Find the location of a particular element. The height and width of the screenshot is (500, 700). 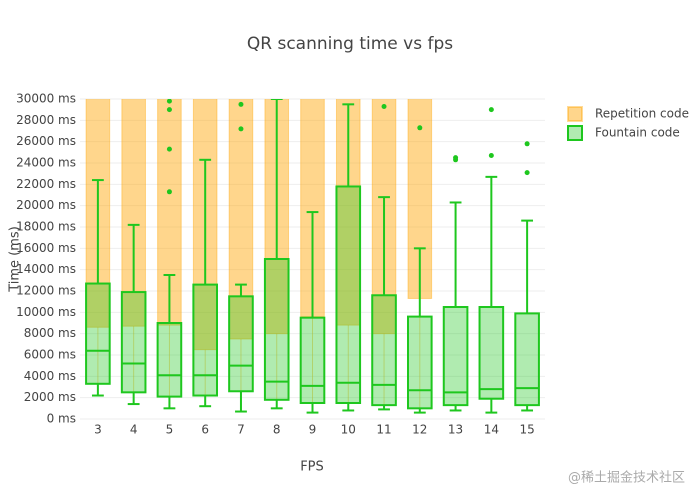

y-tick-label: 28000 ms is located at coordinates (46, 120).